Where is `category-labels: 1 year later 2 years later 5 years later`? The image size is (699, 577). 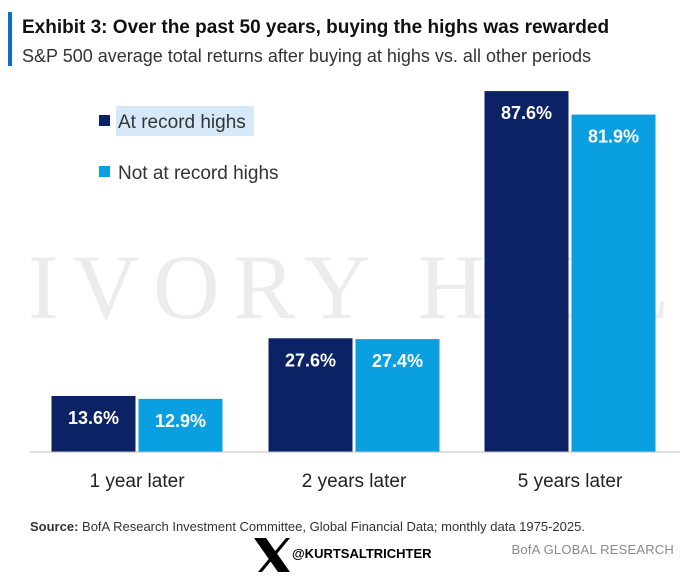
category-labels: 1 year later 2 years later 5 years later is located at coordinates (355, 481).